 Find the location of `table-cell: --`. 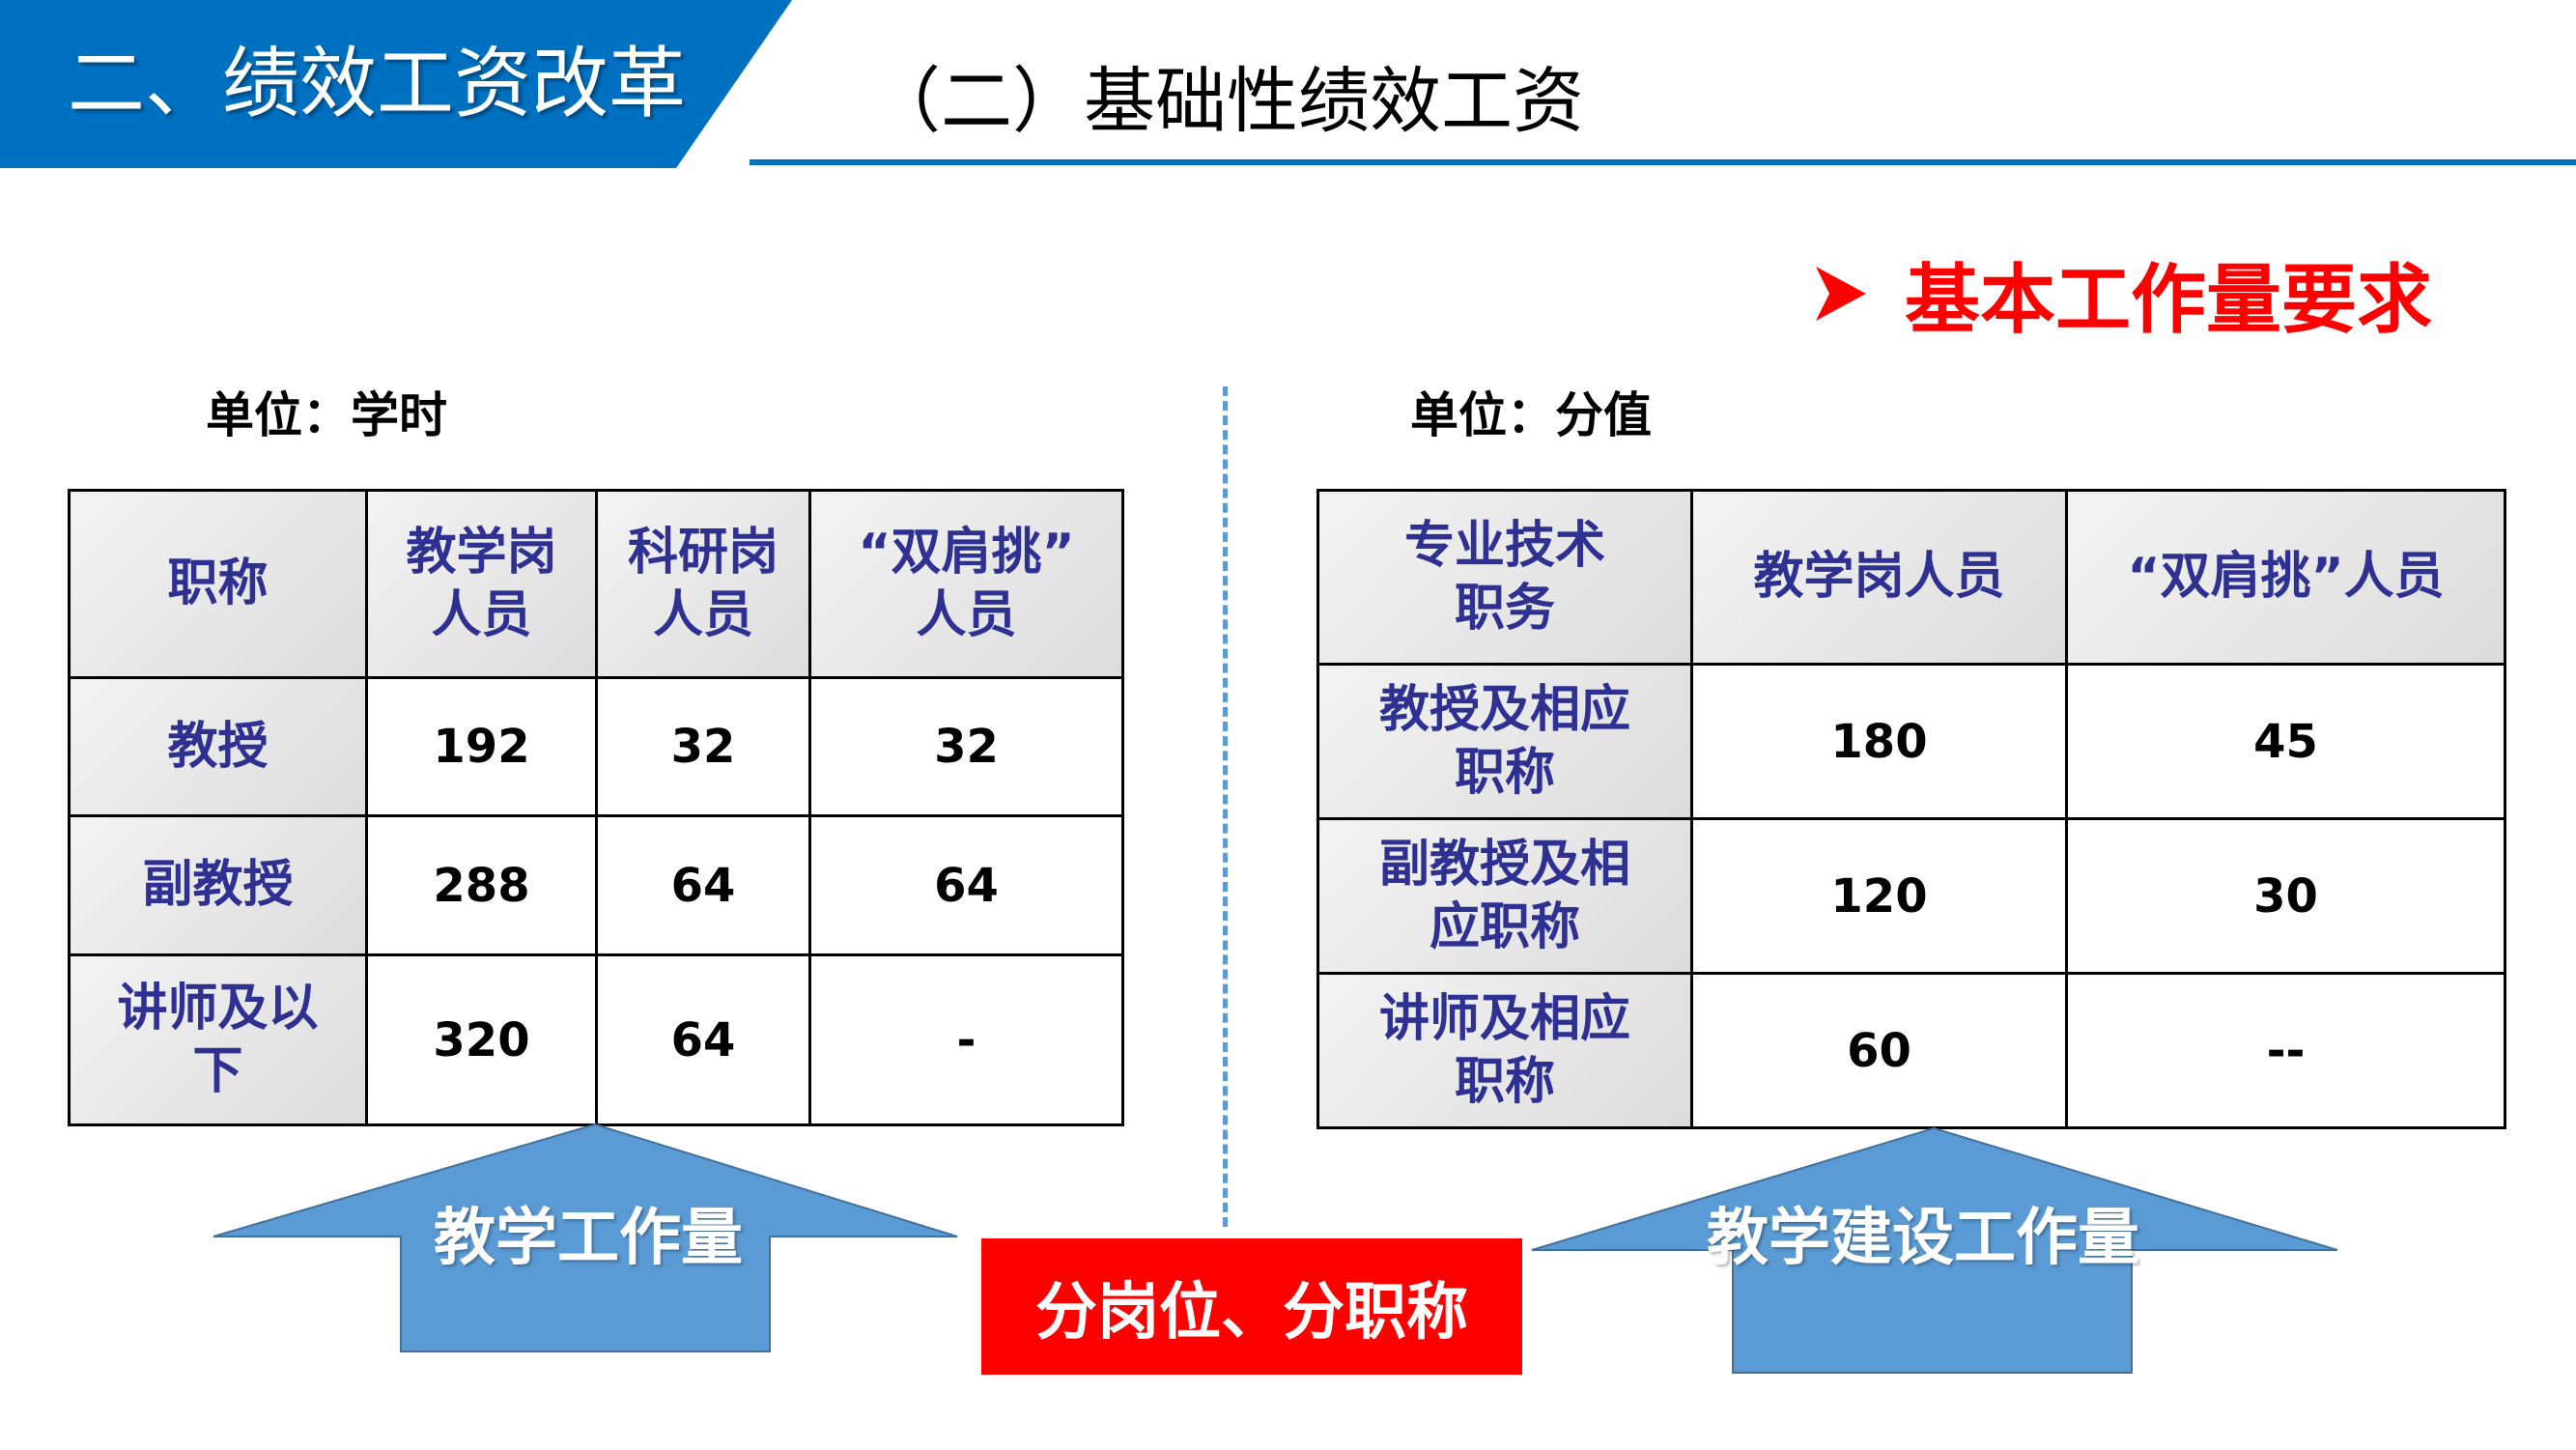

table-cell: -- is located at coordinates (2285, 1050).